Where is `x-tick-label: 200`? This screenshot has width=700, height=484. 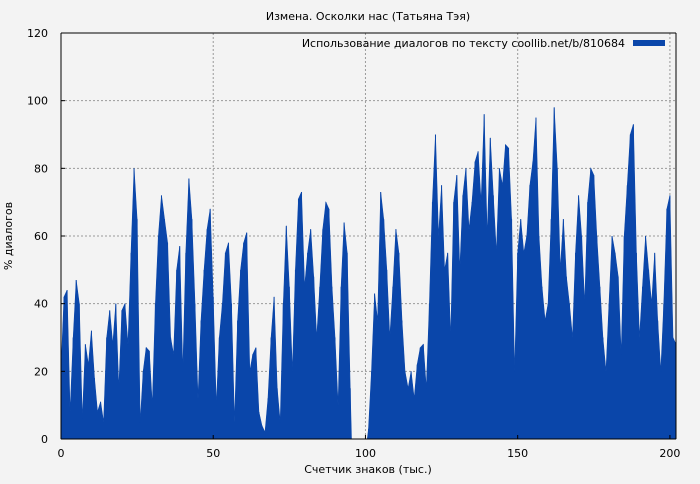
x-tick-label: 200 is located at coordinates (669, 453).